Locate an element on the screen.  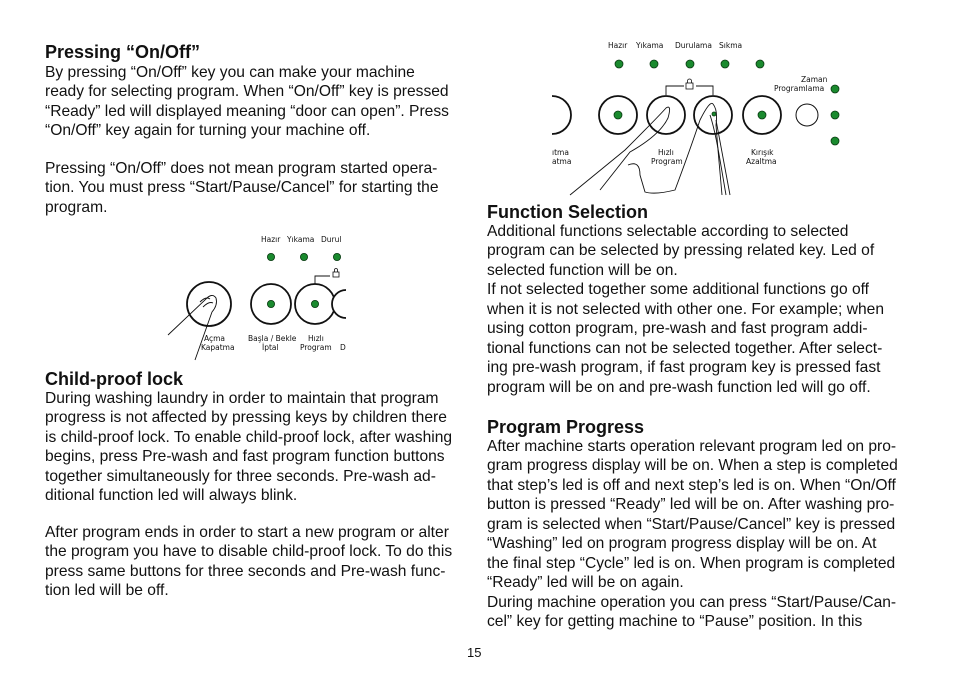
text-line: “Ready” led will be on again. is located at coordinates (585, 583).